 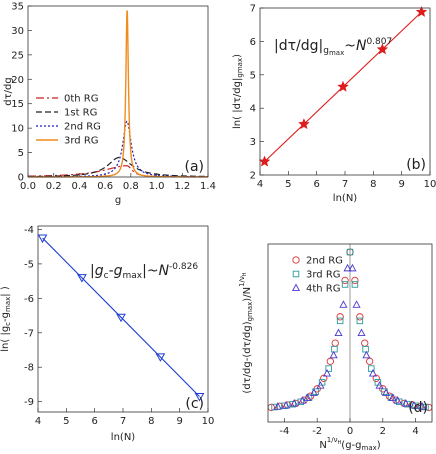 What do you see at coordinates (29, 402) in the screenshot?
I see `y-tick-label: -9` at bounding box center [29, 402].